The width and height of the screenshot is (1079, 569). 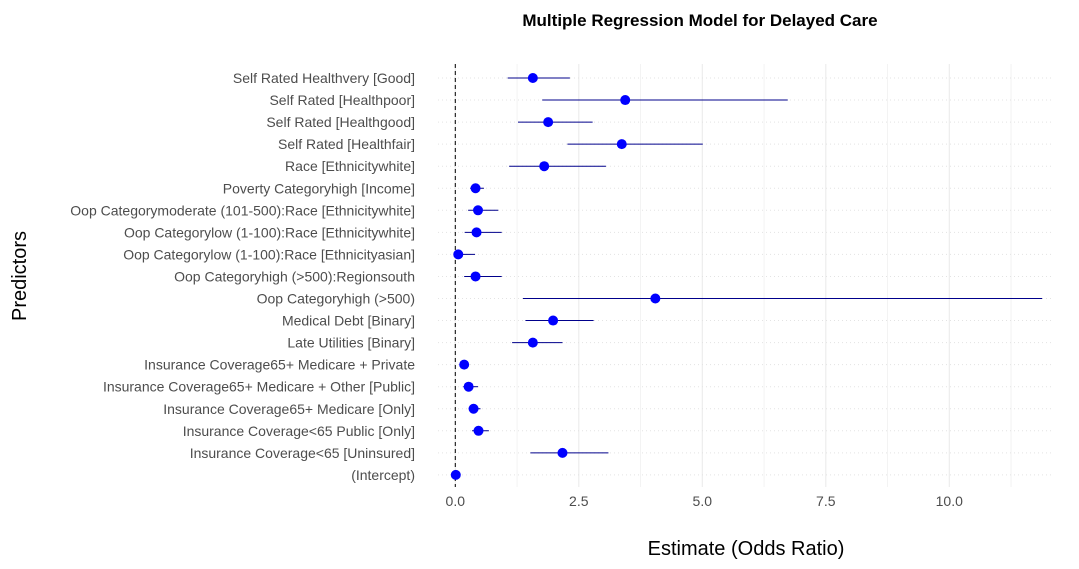 I want to click on estimate-points, so click(x=555, y=276).